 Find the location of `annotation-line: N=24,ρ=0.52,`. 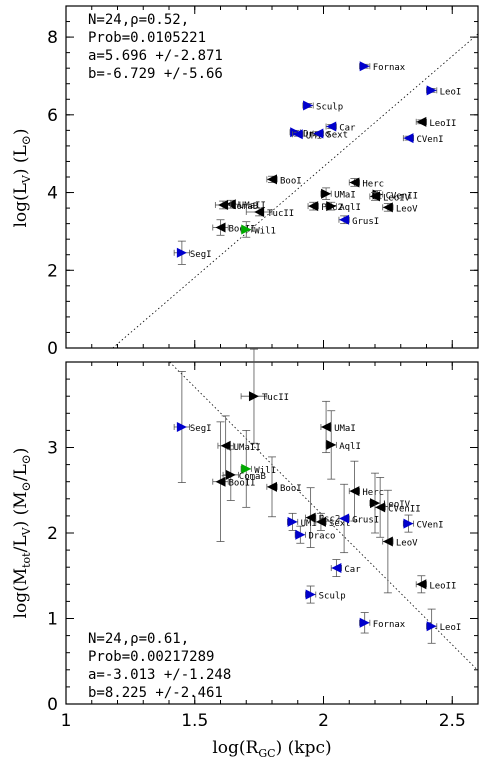

annotation-line: N=24,ρ=0.52, is located at coordinates (138, 20).